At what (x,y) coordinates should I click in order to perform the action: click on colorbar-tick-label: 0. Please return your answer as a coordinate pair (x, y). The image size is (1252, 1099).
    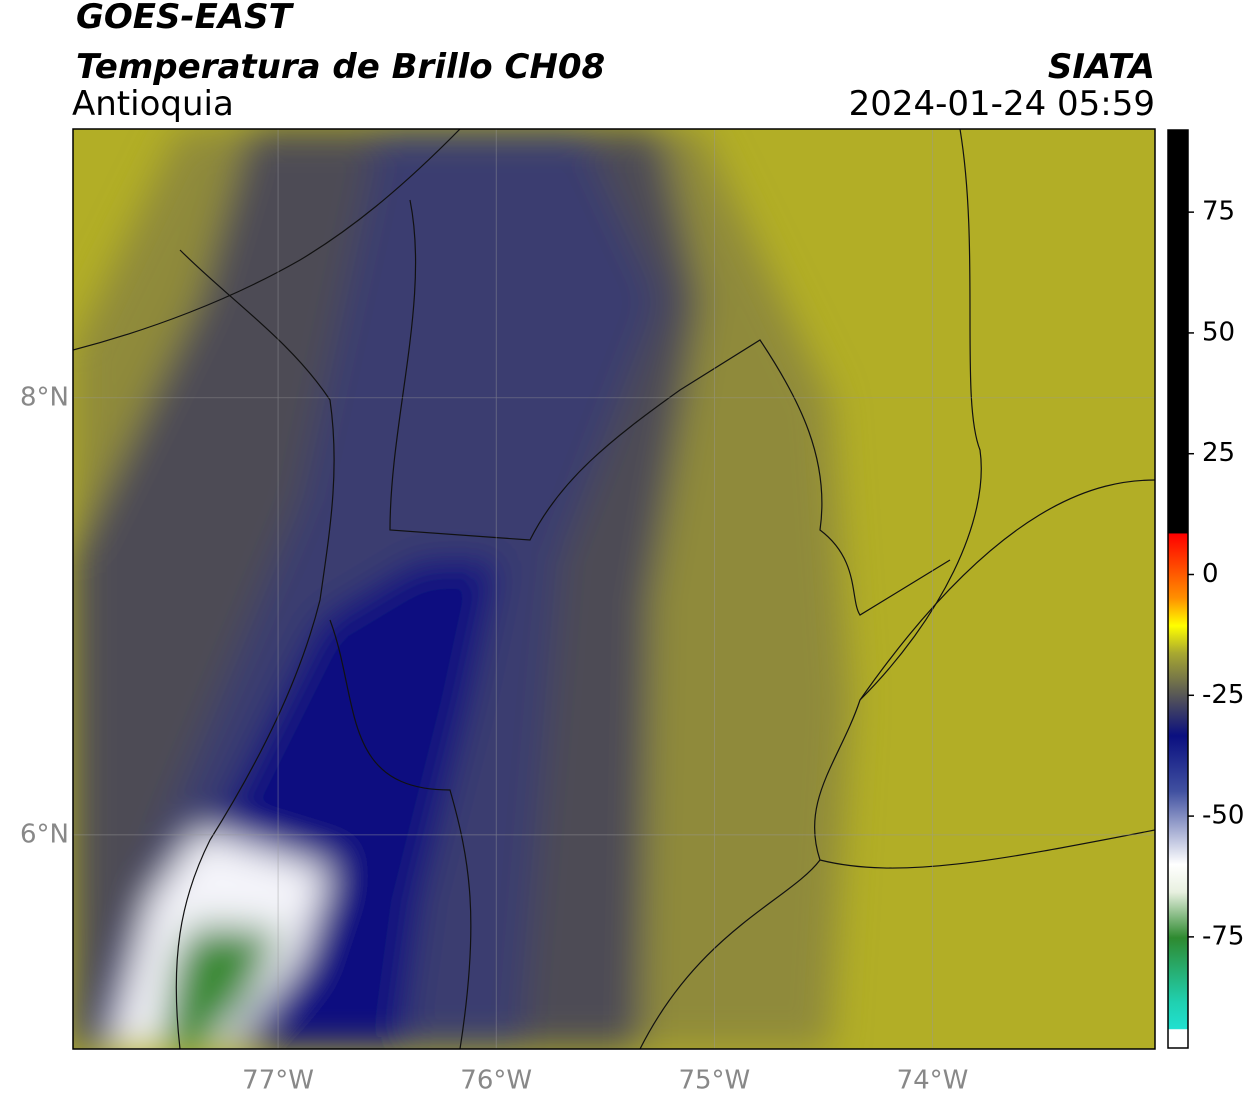
    Looking at the image, I should click on (1210, 574).